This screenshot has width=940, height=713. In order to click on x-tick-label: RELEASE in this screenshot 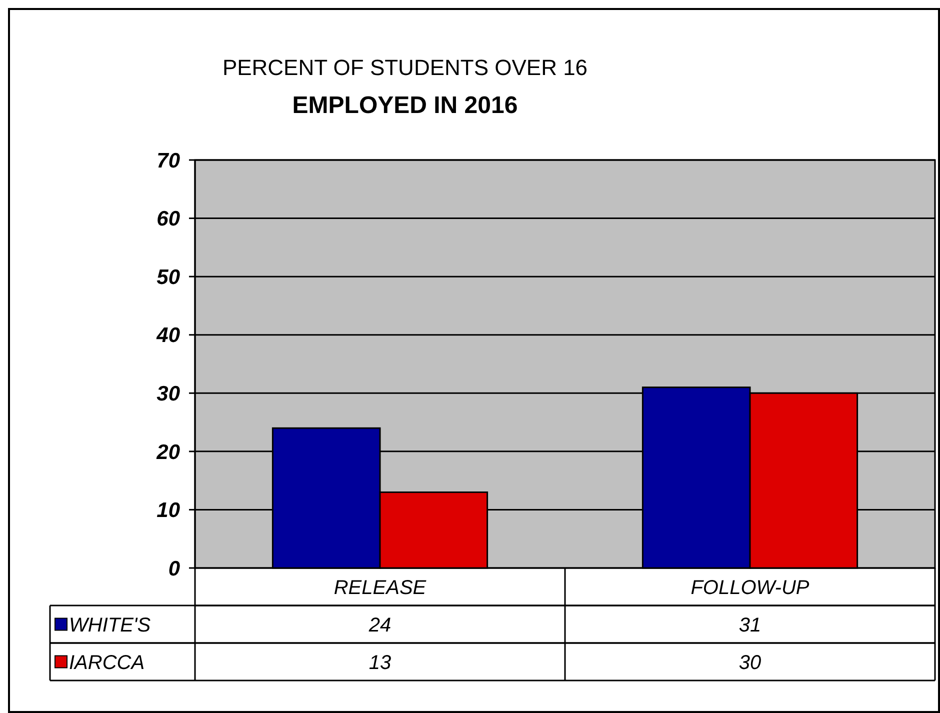, I will do `click(380, 587)`.